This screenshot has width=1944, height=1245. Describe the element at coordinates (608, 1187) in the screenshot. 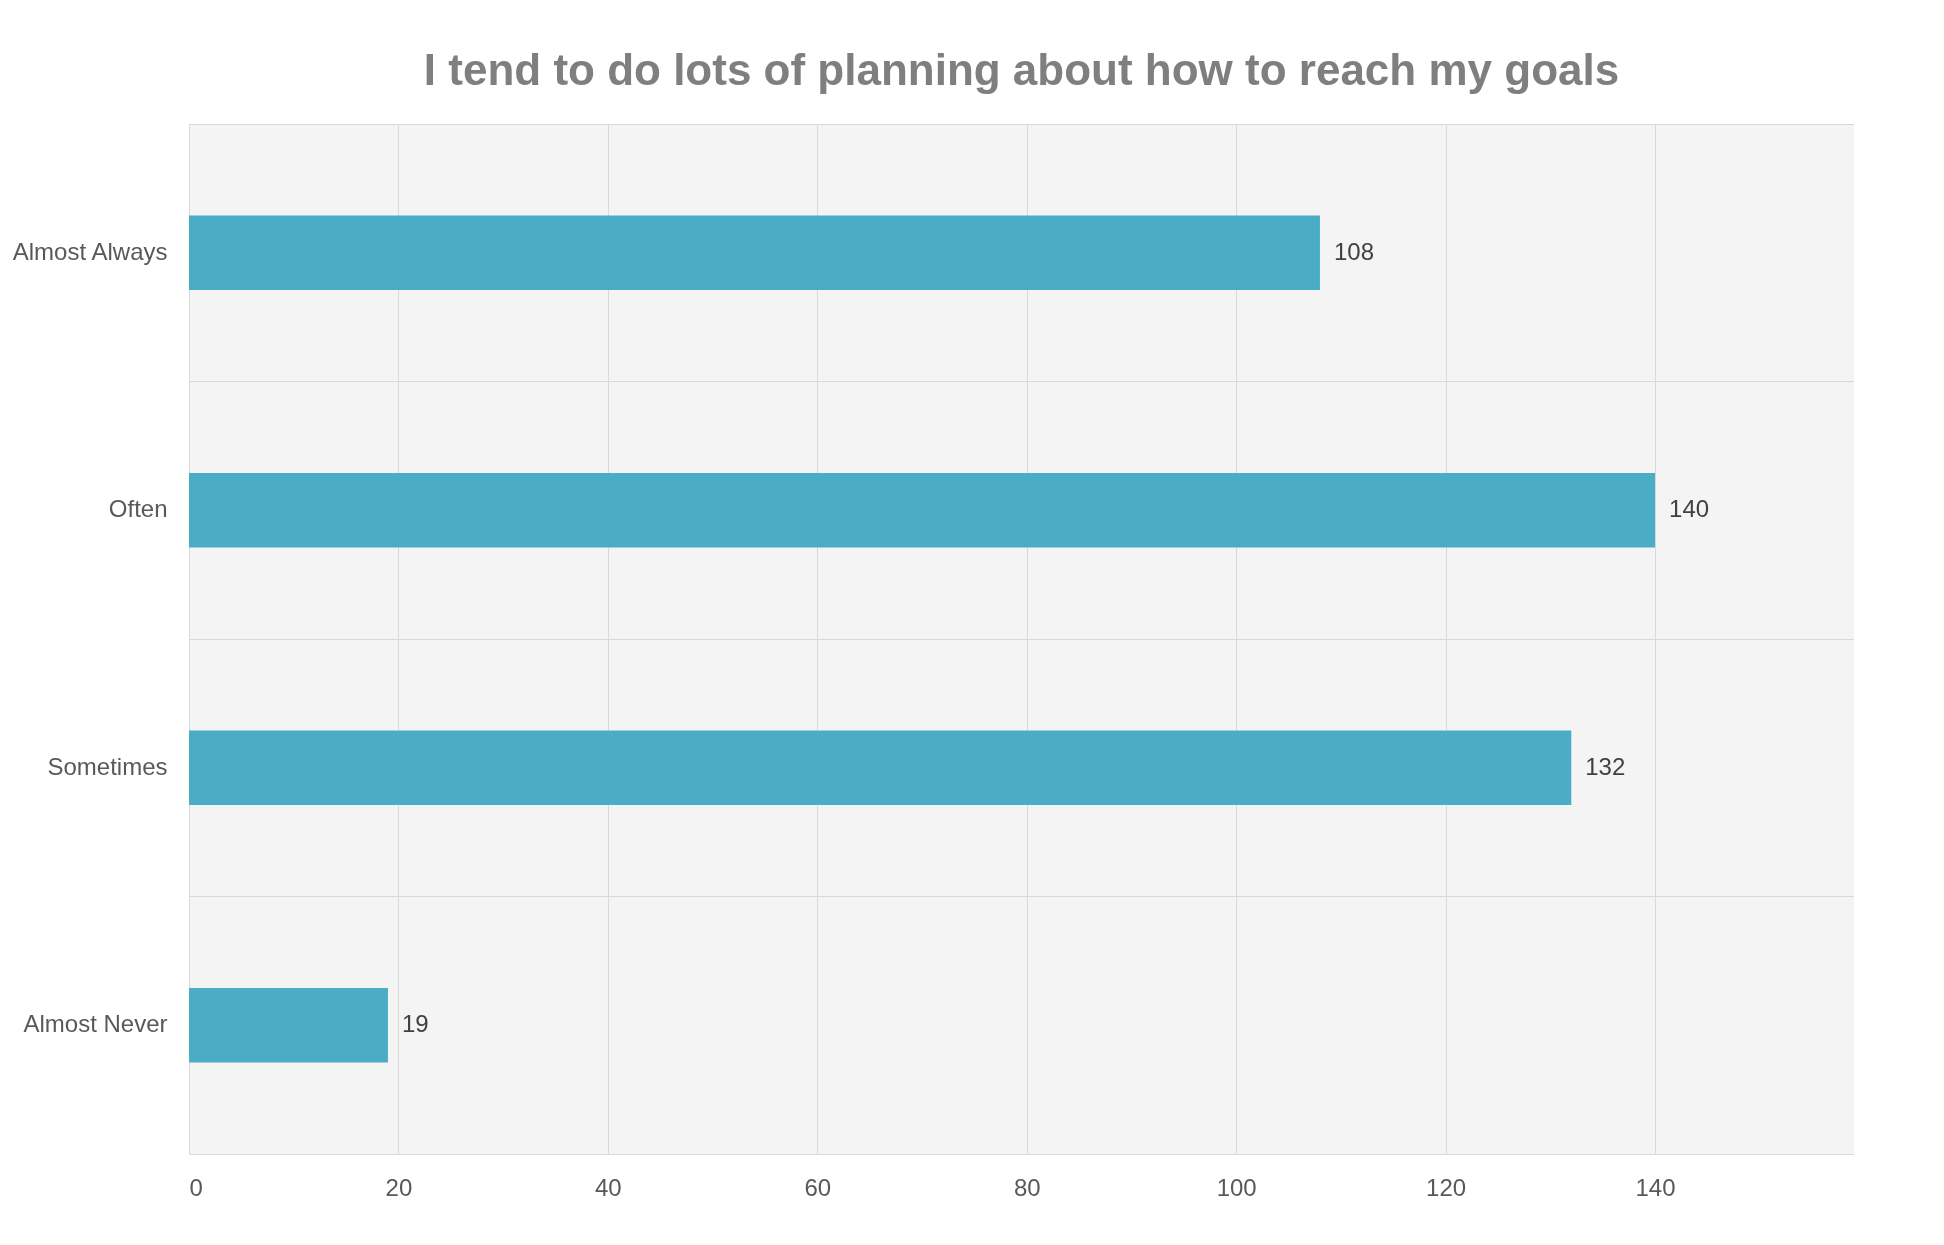

I see `x-tick-label: 40` at that location.